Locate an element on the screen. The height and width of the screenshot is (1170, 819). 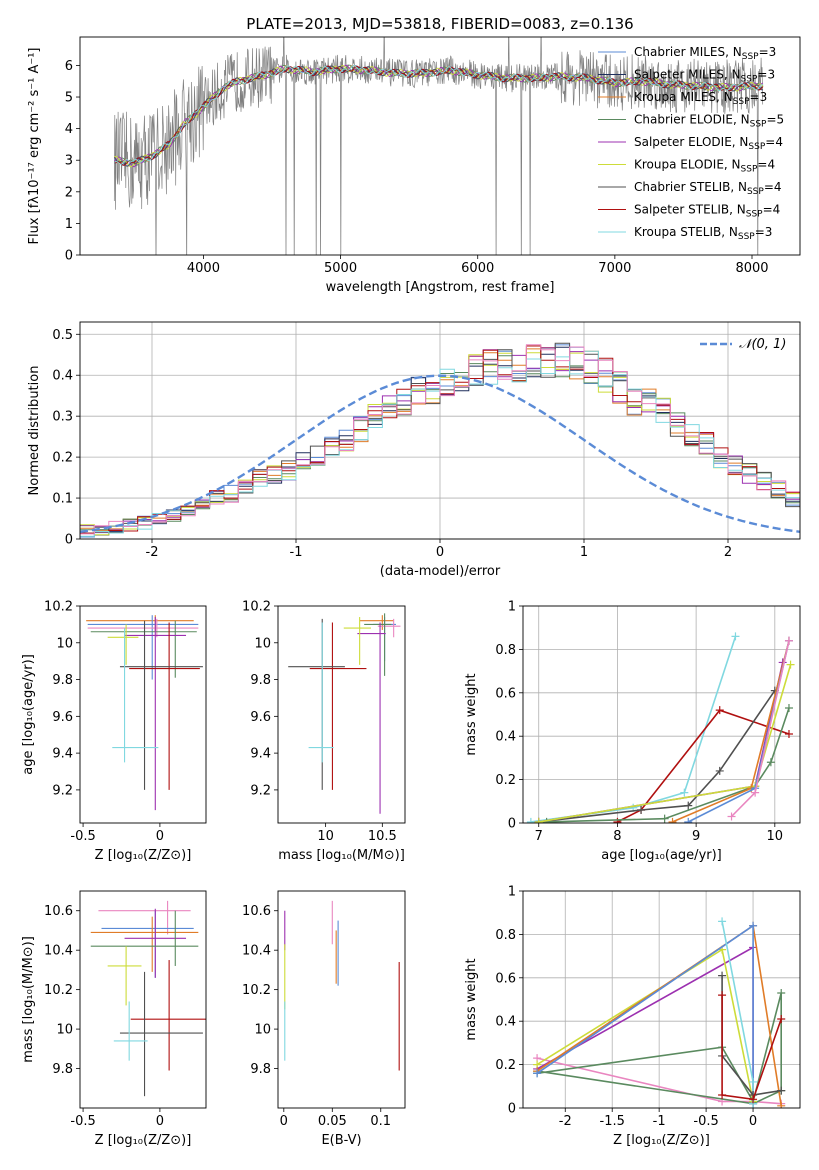
spectrum-plot-area is located at coordinates (438, 146).